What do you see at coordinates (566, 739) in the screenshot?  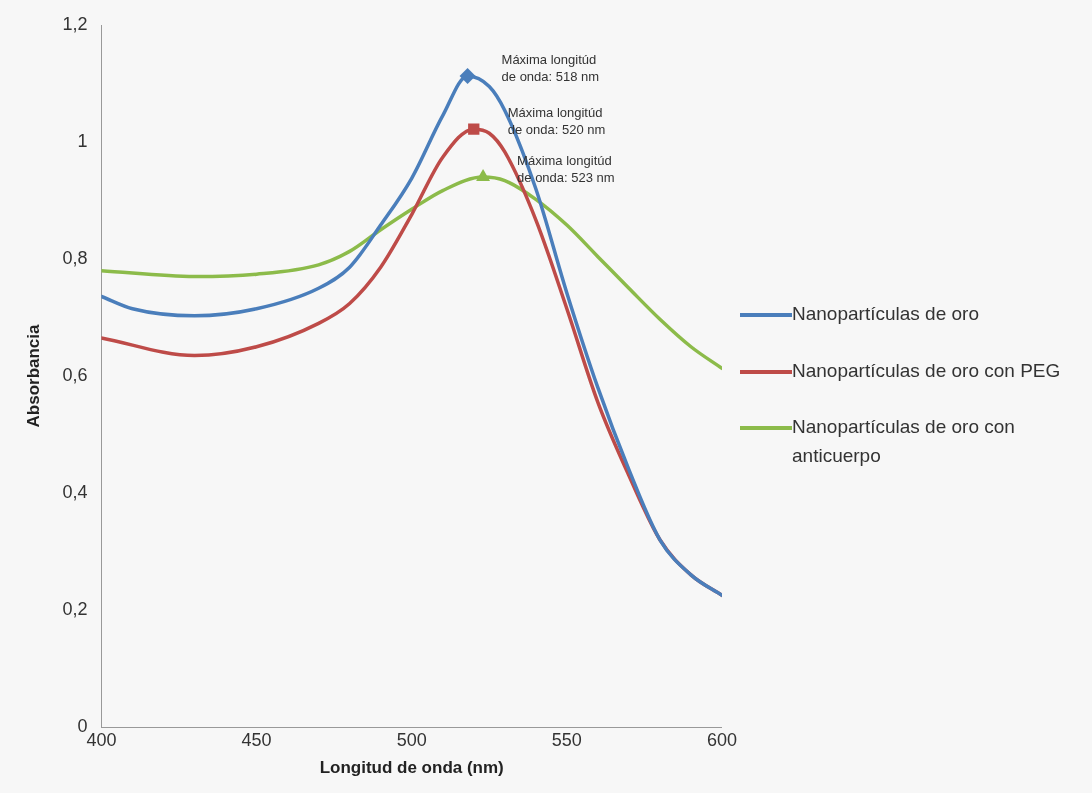 I see `x-tick-label: 550` at bounding box center [566, 739].